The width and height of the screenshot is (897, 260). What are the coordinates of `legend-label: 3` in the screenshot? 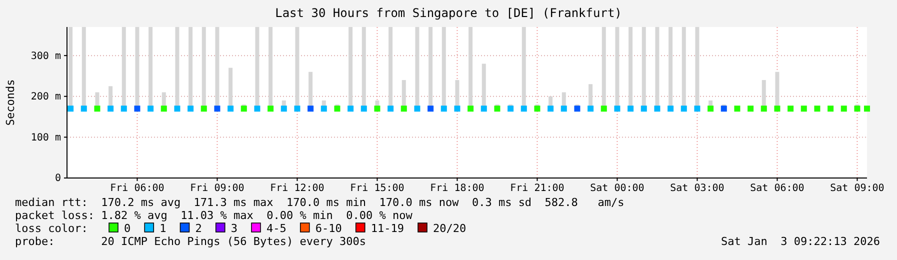 It's located at (234, 228).